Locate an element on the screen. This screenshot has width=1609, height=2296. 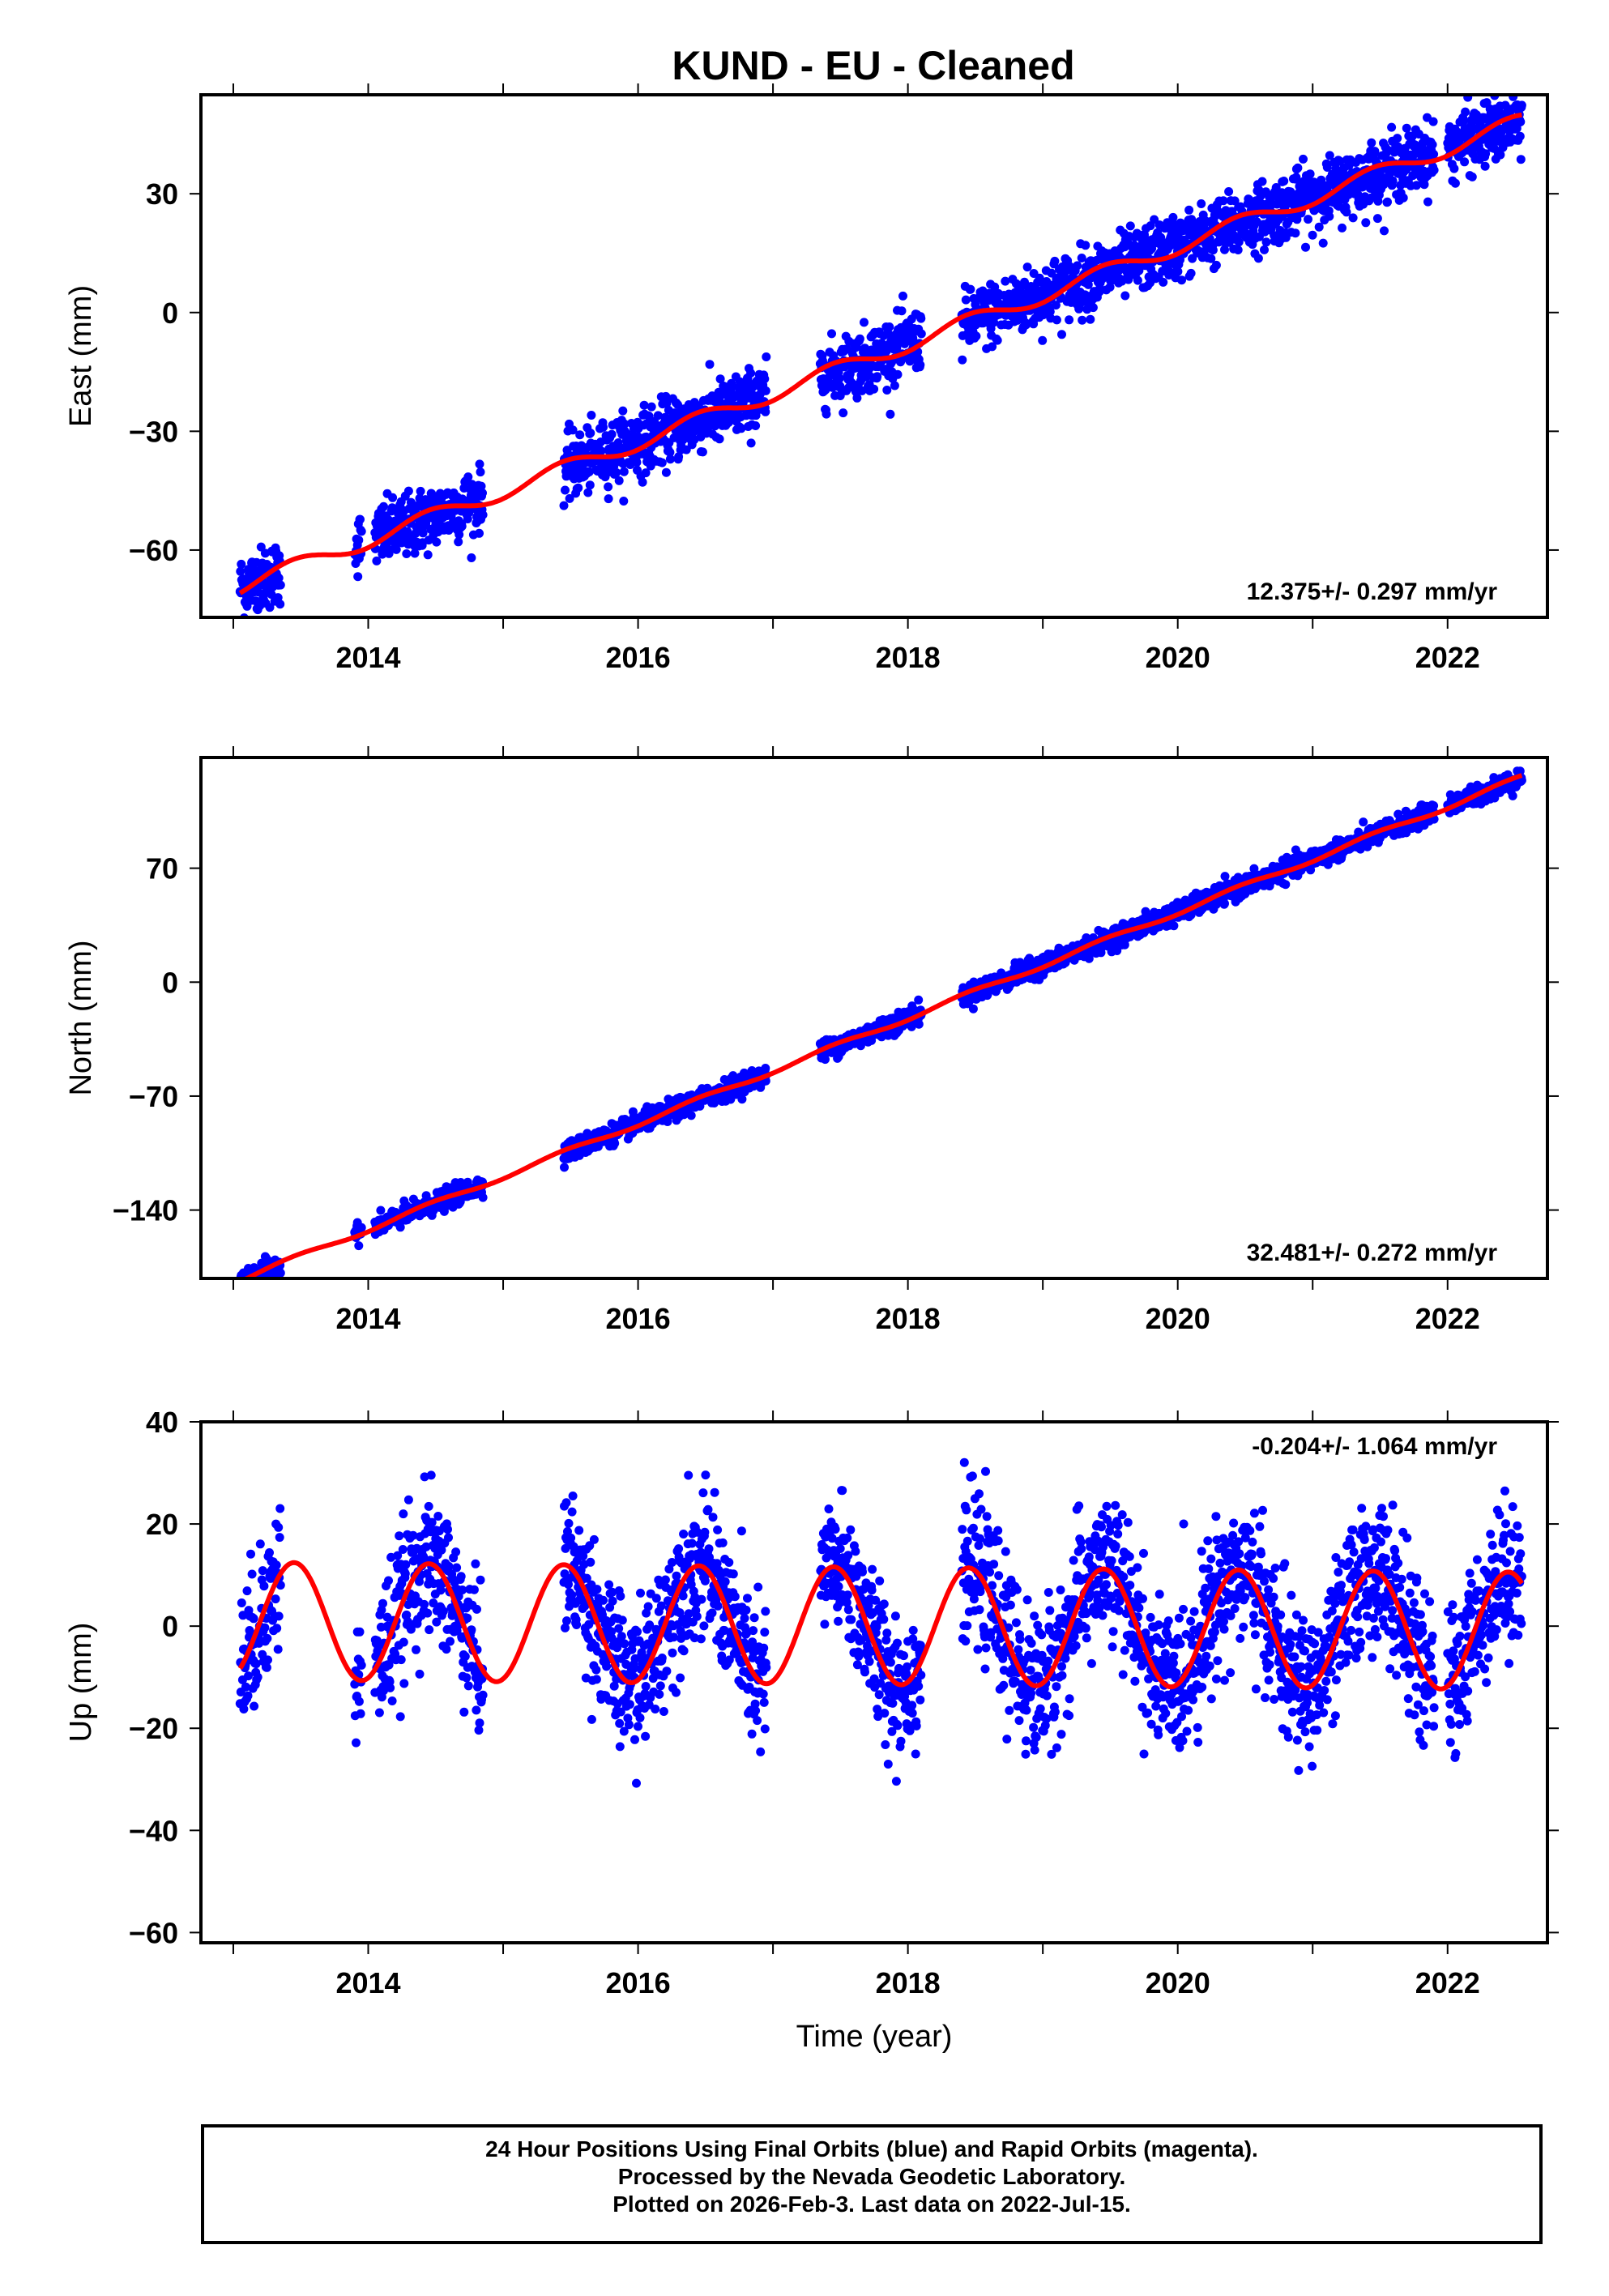
x-tick-label: 2022 is located at coordinates (1447, 657).